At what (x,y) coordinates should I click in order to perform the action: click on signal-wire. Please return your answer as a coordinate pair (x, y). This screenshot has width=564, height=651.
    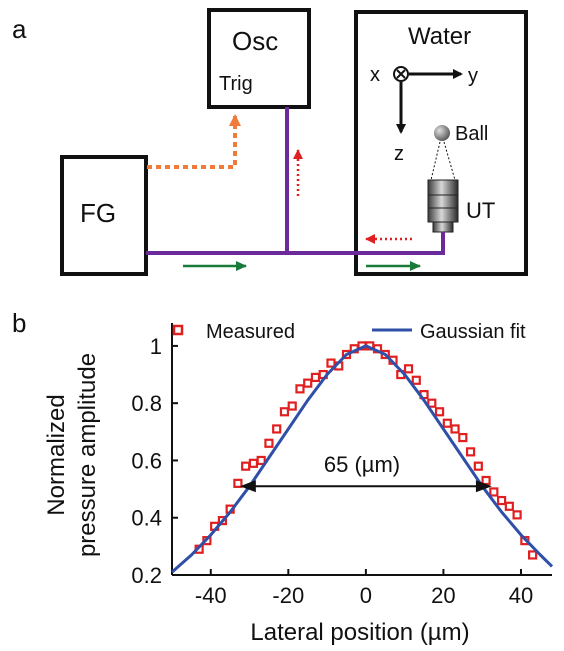
    Looking at the image, I should click on (295, 243).